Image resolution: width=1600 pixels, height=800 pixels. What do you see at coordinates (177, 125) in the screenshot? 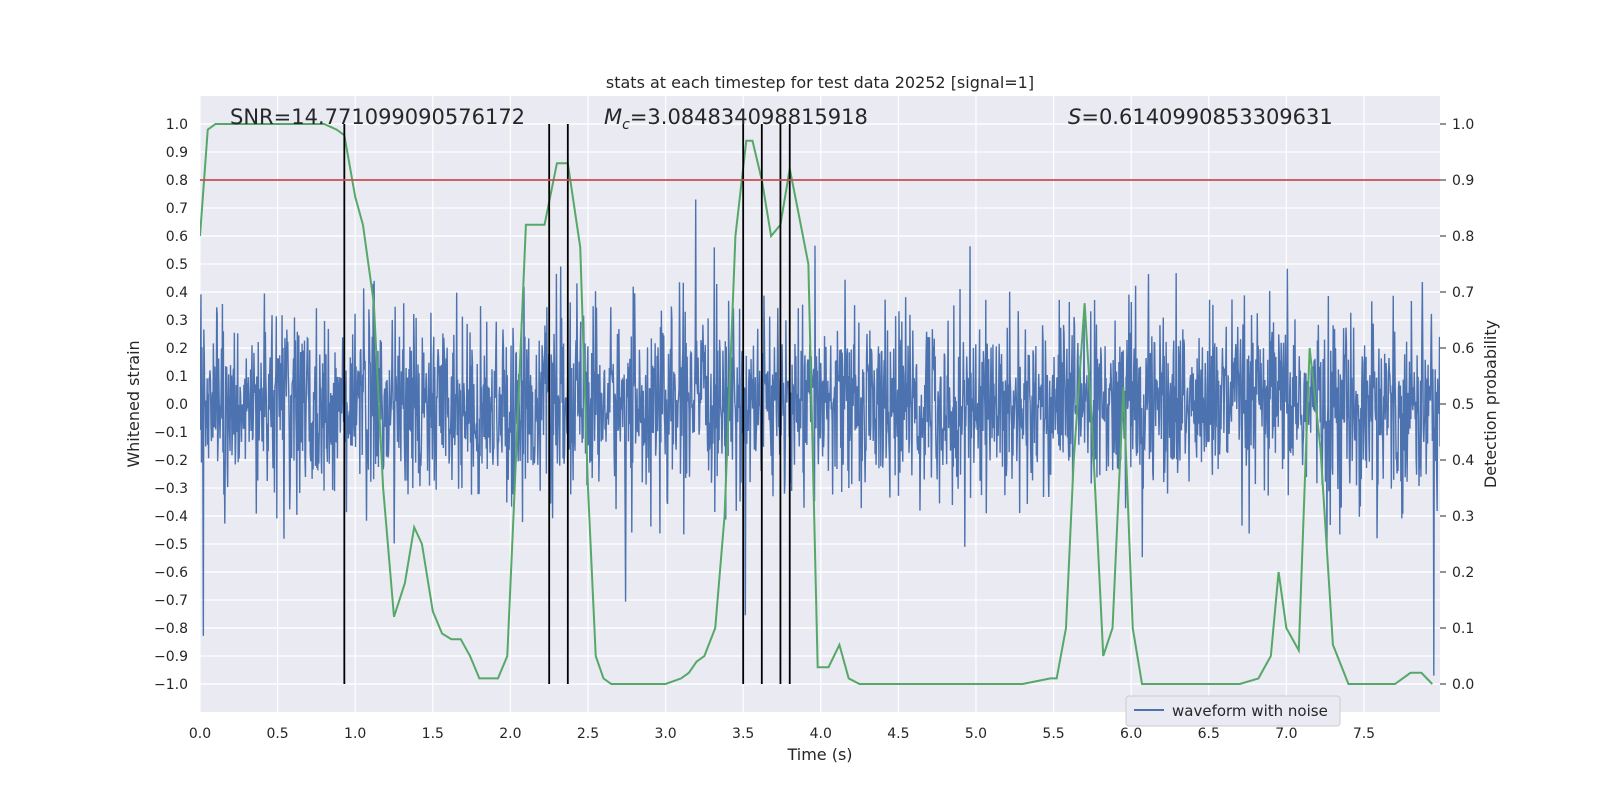
I see `y-tick-label: 1.0` at bounding box center [177, 125].